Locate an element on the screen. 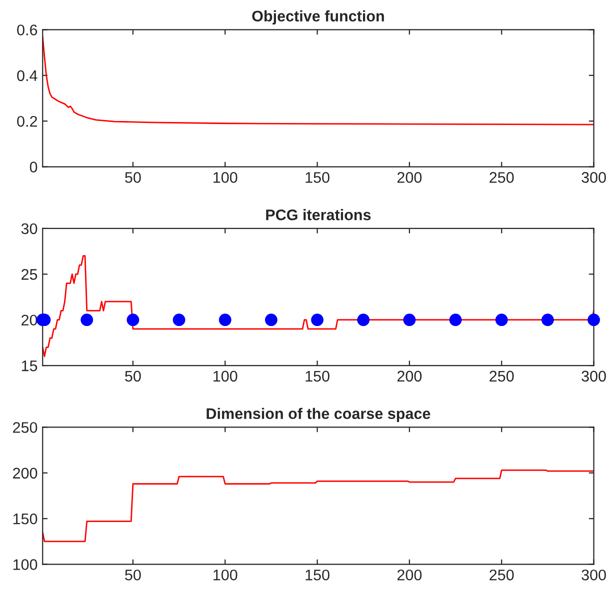 The image size is (609, 594). y-tick-label: 200 is located at coordinates (25, 473).